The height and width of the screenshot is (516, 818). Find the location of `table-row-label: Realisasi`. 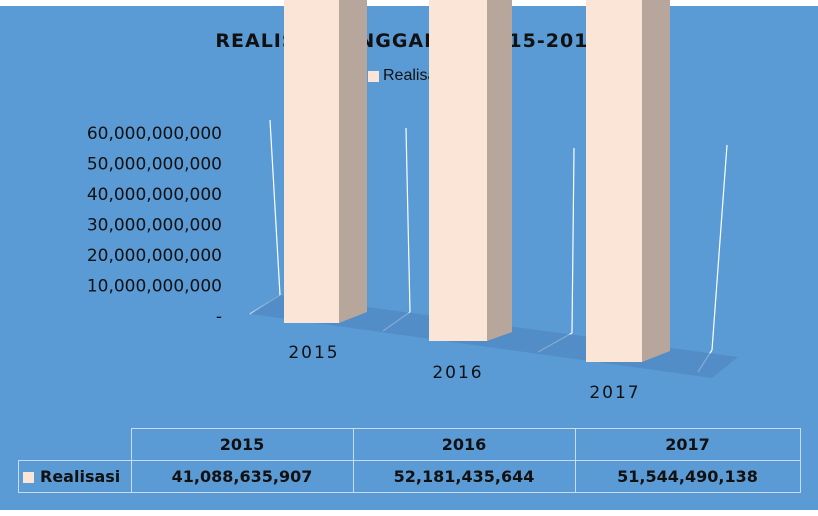

table-row-label: Realisasi is located at coordinates (75, 476).